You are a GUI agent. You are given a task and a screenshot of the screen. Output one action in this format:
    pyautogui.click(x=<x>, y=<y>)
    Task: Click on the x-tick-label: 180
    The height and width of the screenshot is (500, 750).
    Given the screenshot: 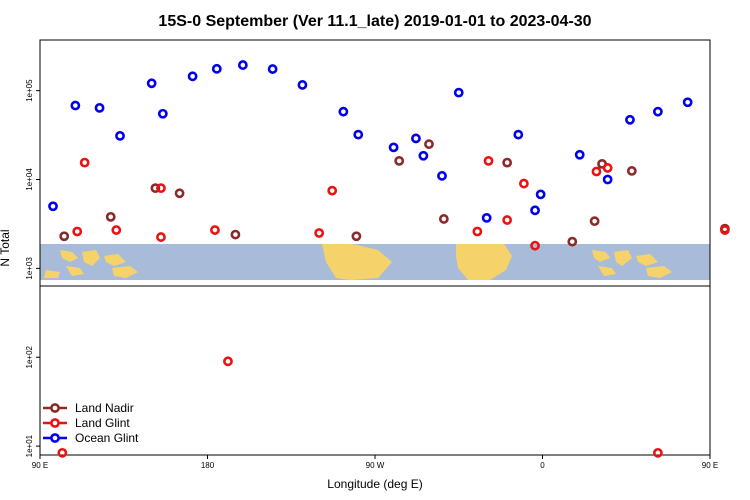 What is the action you would take?
    pyautogui.click(x=208, y=465)
    